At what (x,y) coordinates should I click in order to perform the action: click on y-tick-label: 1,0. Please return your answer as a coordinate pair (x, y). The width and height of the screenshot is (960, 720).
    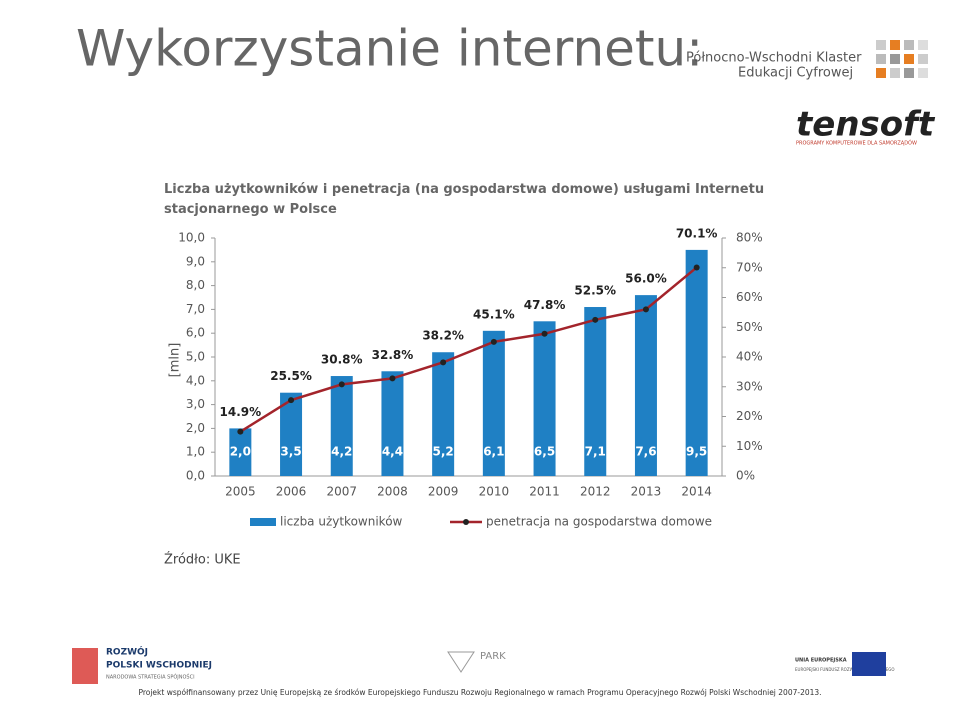
    Looking at the image, I should click on (195, 452).